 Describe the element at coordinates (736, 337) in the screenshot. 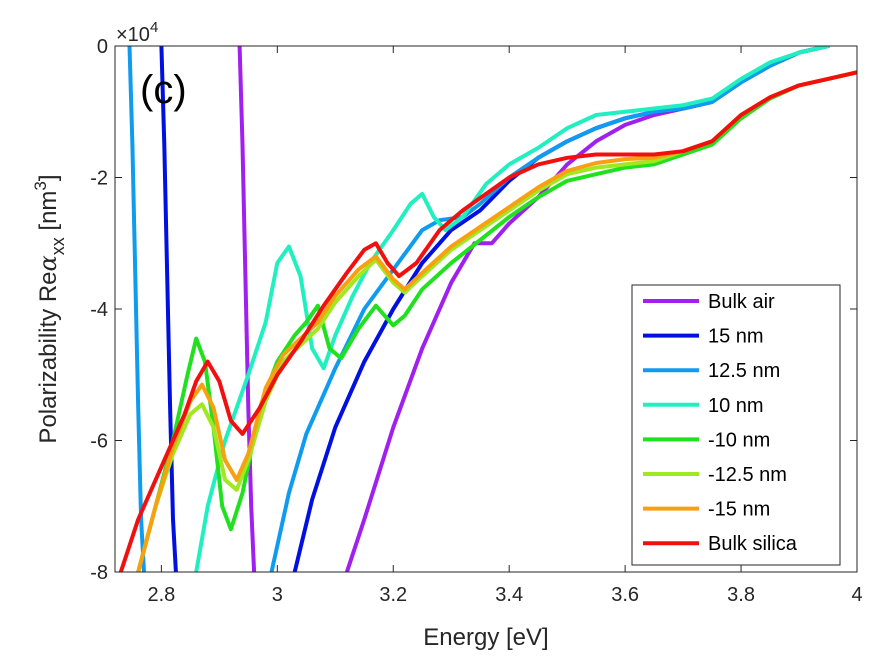

I see `legend-label: 15 nm` at that location.